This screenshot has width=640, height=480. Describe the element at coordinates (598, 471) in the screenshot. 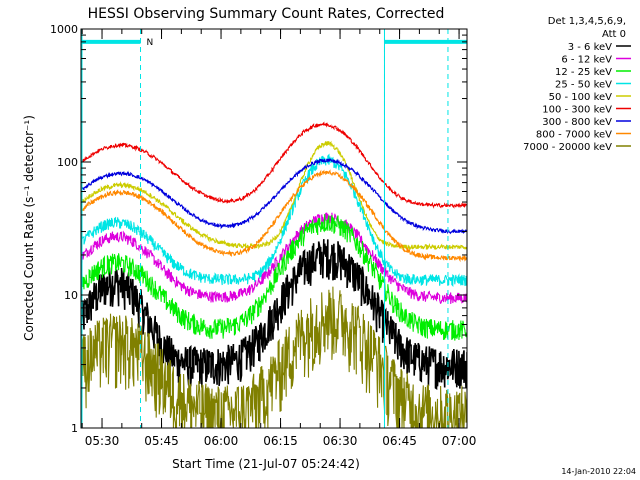

I see `footer-timestamp: 14-Jan-2010 22:04` at that location.